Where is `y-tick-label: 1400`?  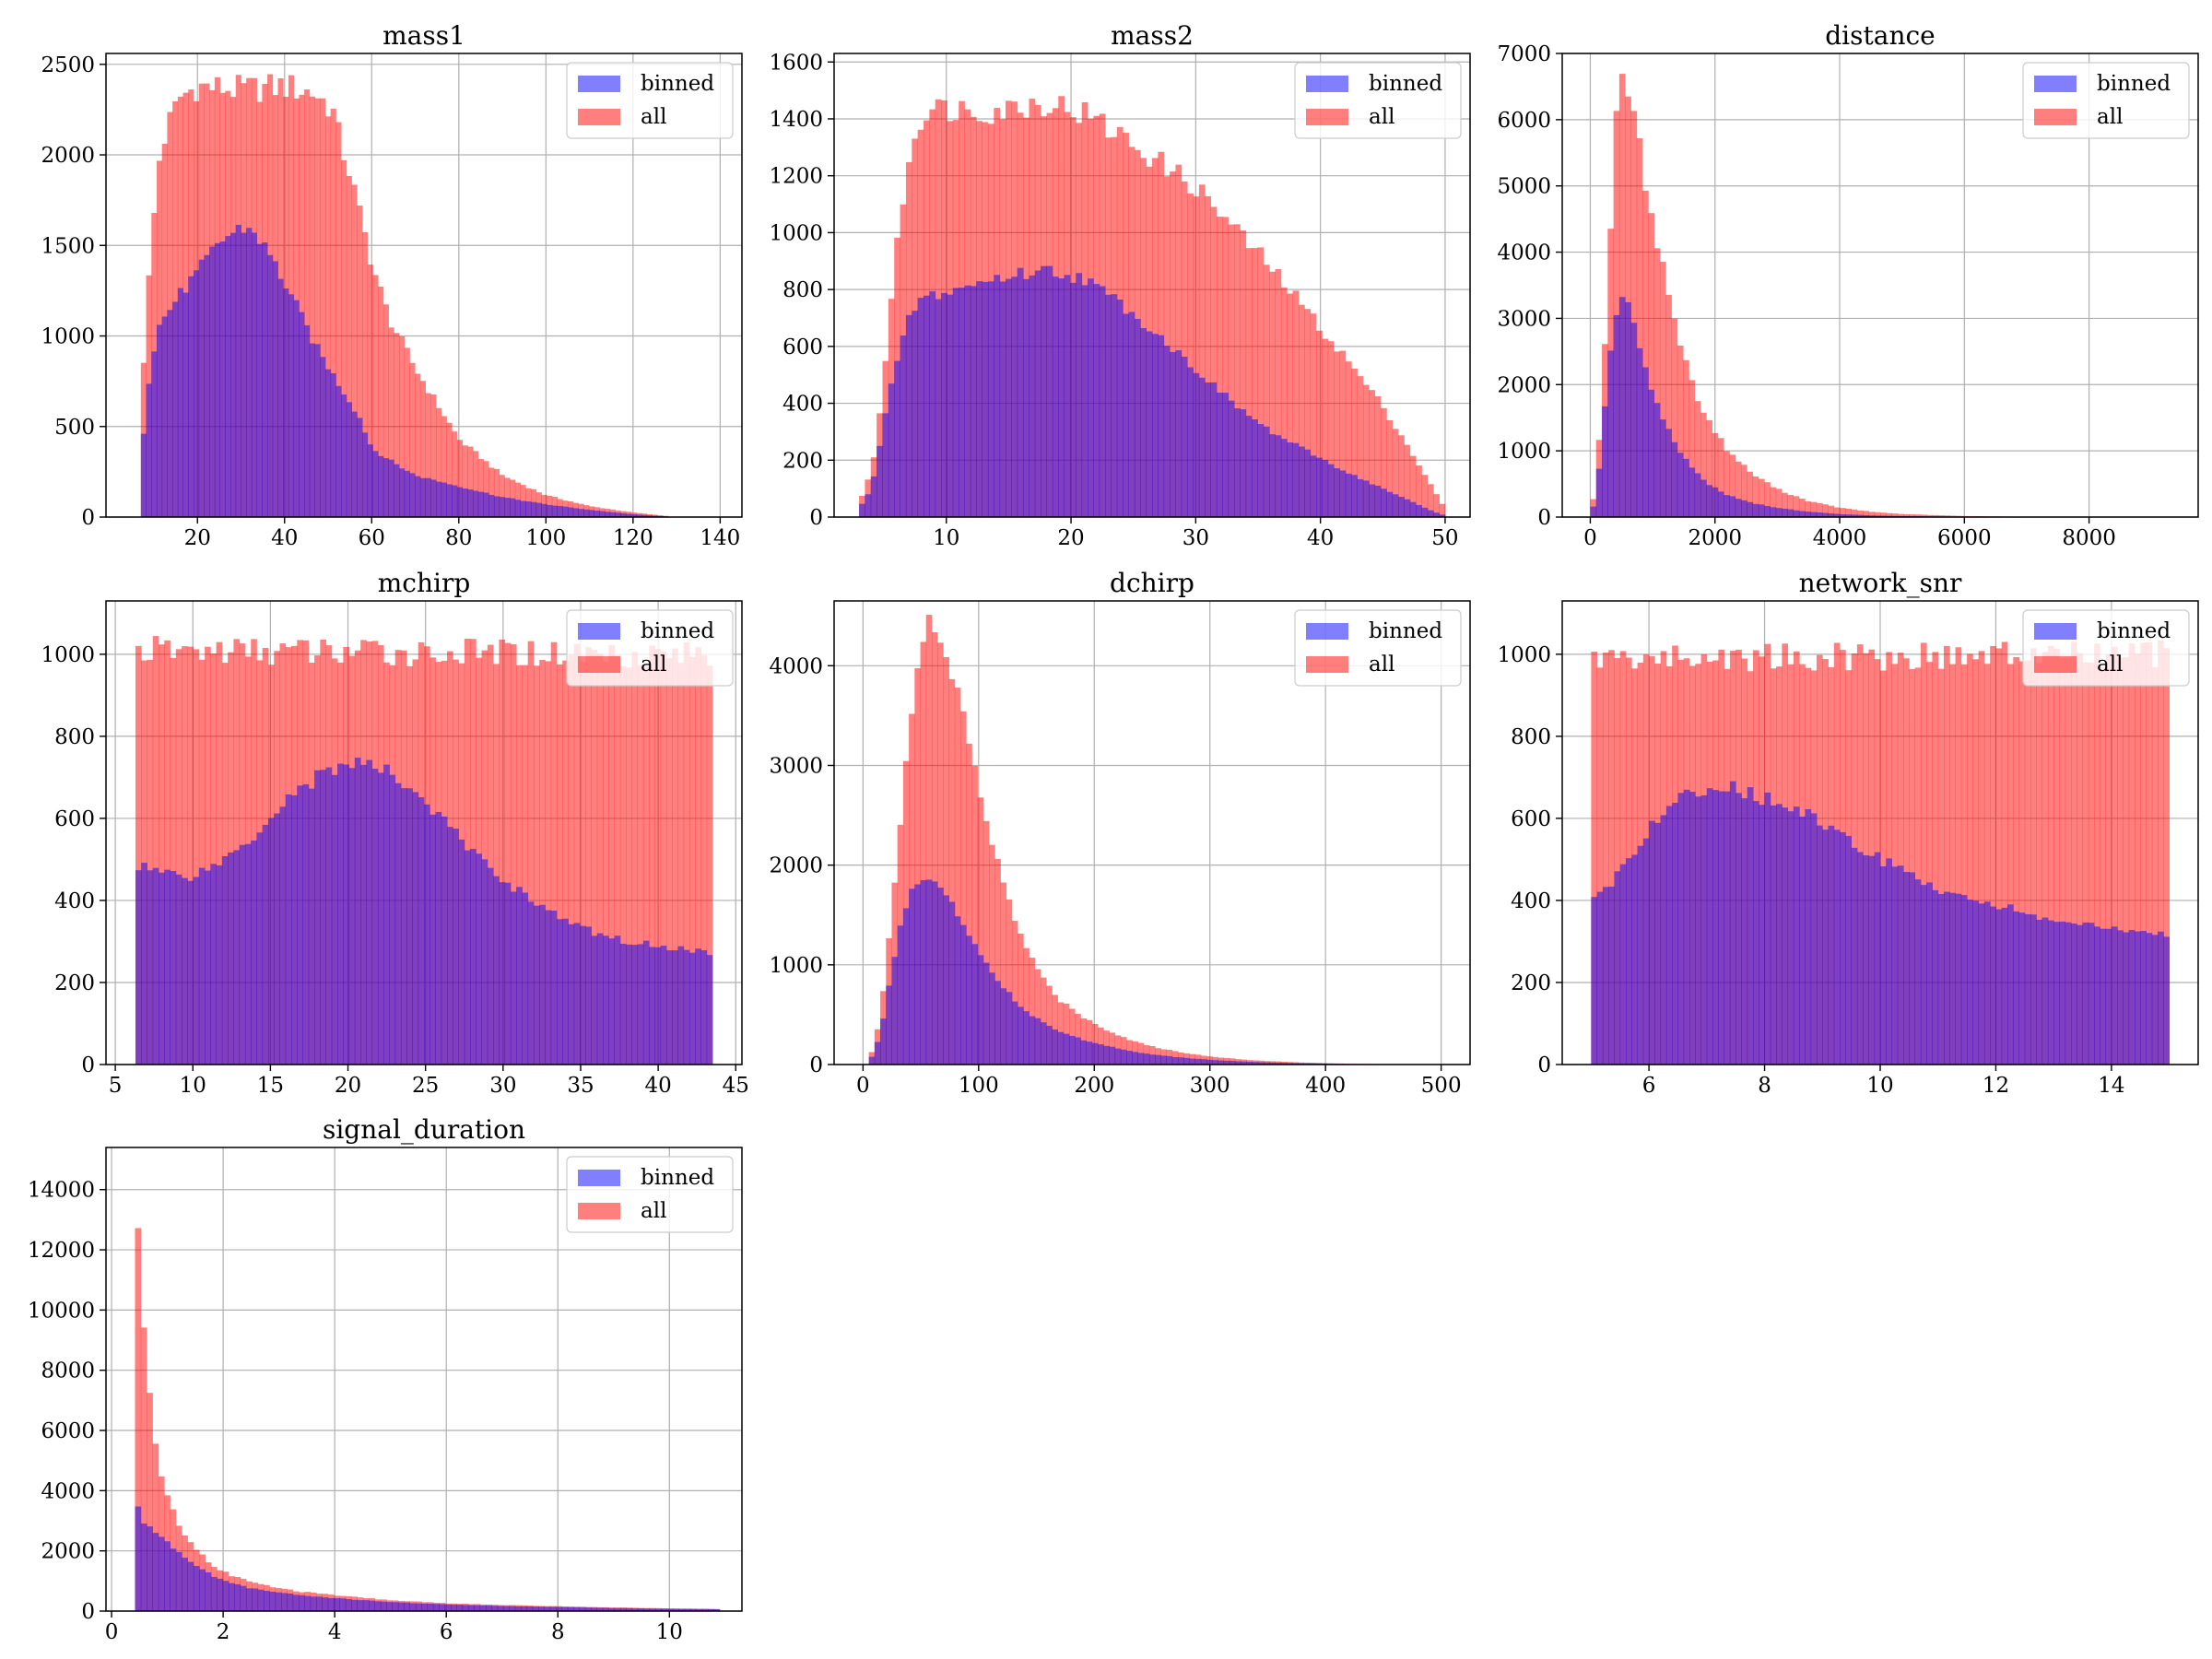
y-tick-label: 1400 is located at coordinates (796, 120).